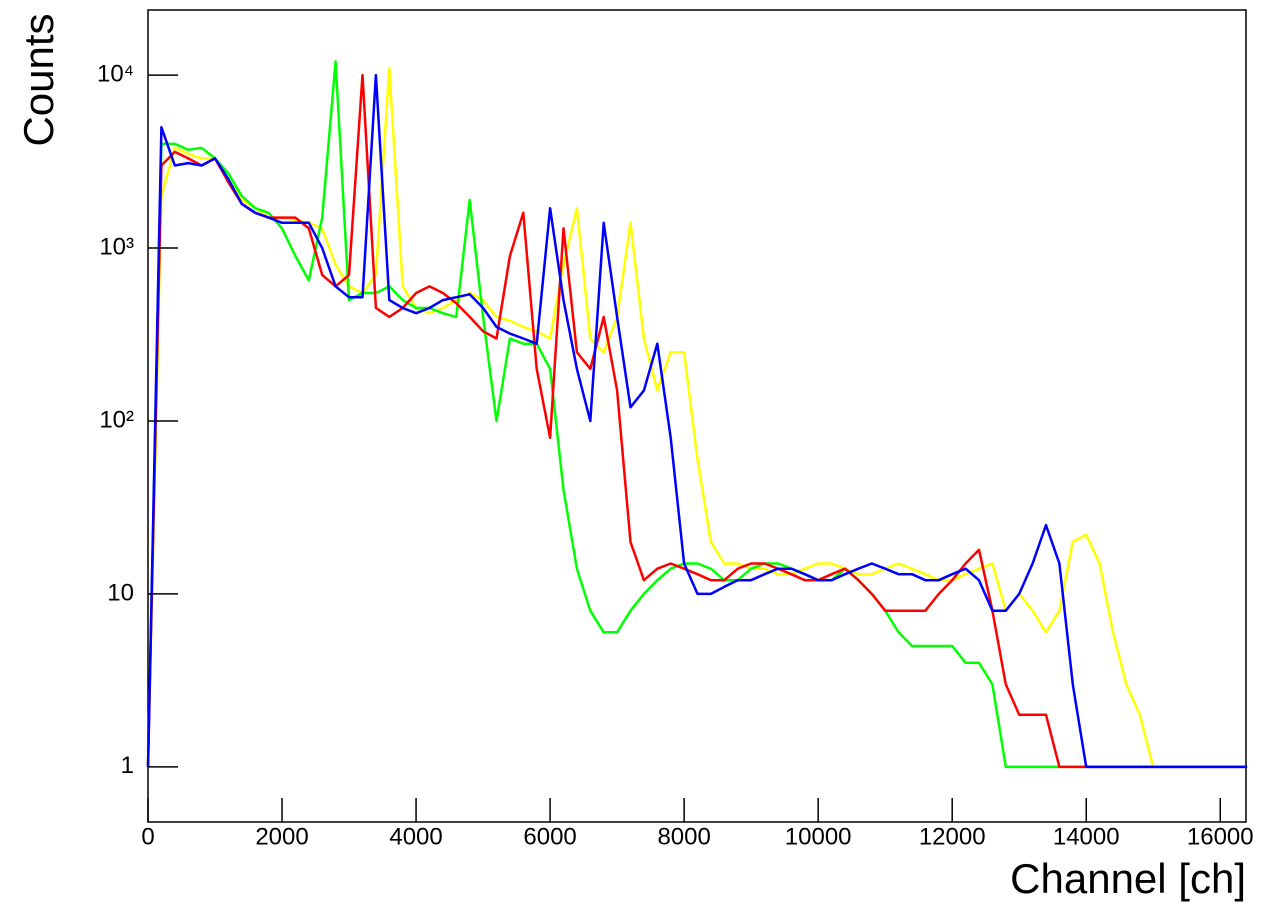 This screenshot has width=1273, height=909. I want to click on x-tick-label: 0, so click(147, 836).